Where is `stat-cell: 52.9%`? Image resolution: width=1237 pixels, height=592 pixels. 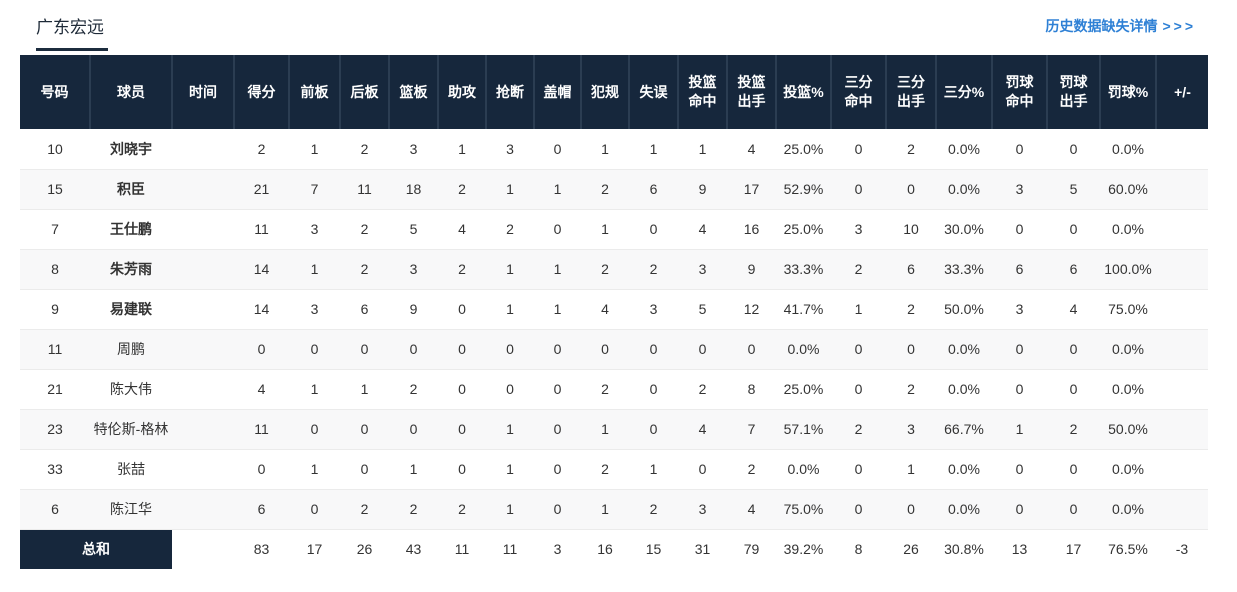 stat-cell: 52.9% is located at coordinates (803, 189).